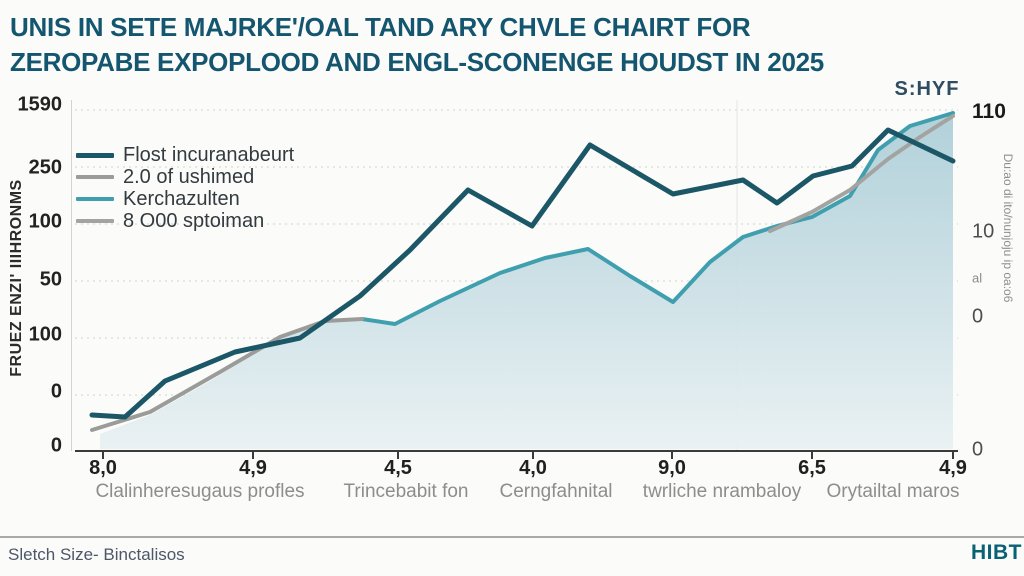 The height and width of the screenshot is (576, 1024). What do you see at coordinates (16, 278) in the screenshot?
I see `y-left-axis-title: FRUEZ ENZI' IIIHRONMS` at bounding box center [16, 278].